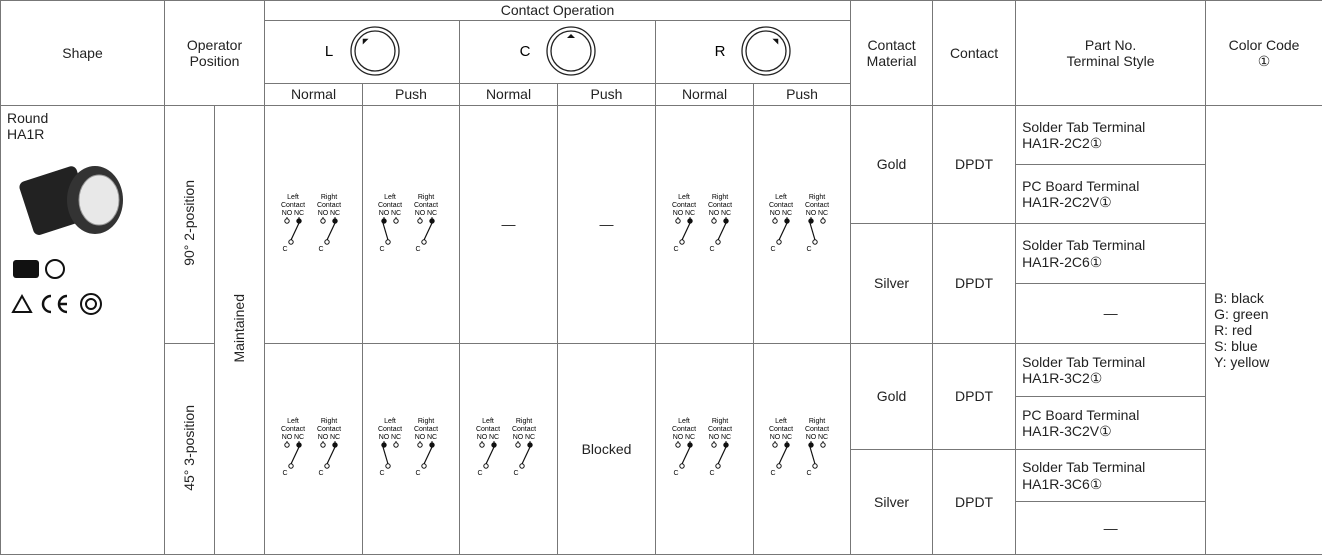 This screenshot has height=555, width=1322. I want to click on position-text: 45° 3-position, so click(189, 448).